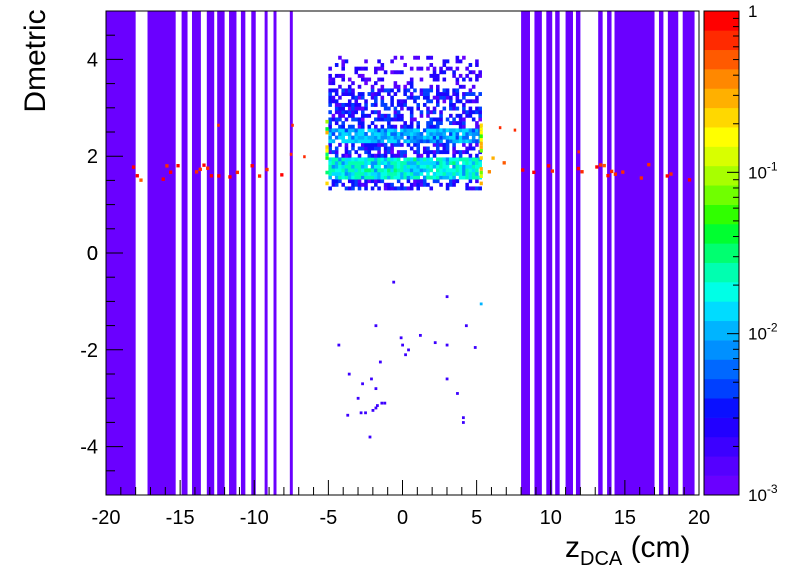 This screenshot has width=796, height=572. Describe the element at coordinates (721, 79) in the screenshot. I see `colorbar-swatch` at that location.